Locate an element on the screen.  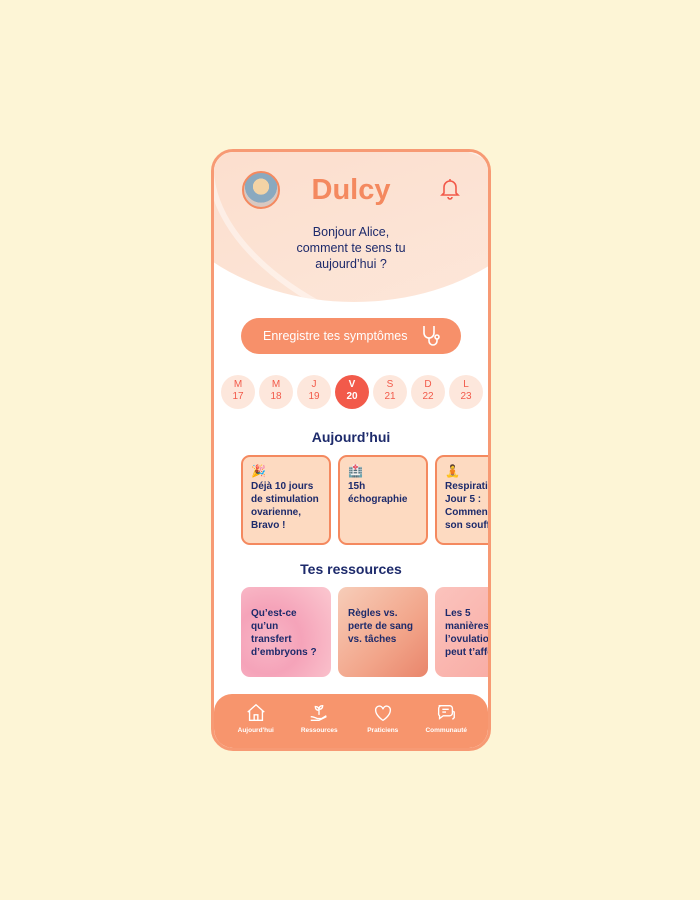
greeting-line: Bonjour Alice, is located at coordinates (351, 232).